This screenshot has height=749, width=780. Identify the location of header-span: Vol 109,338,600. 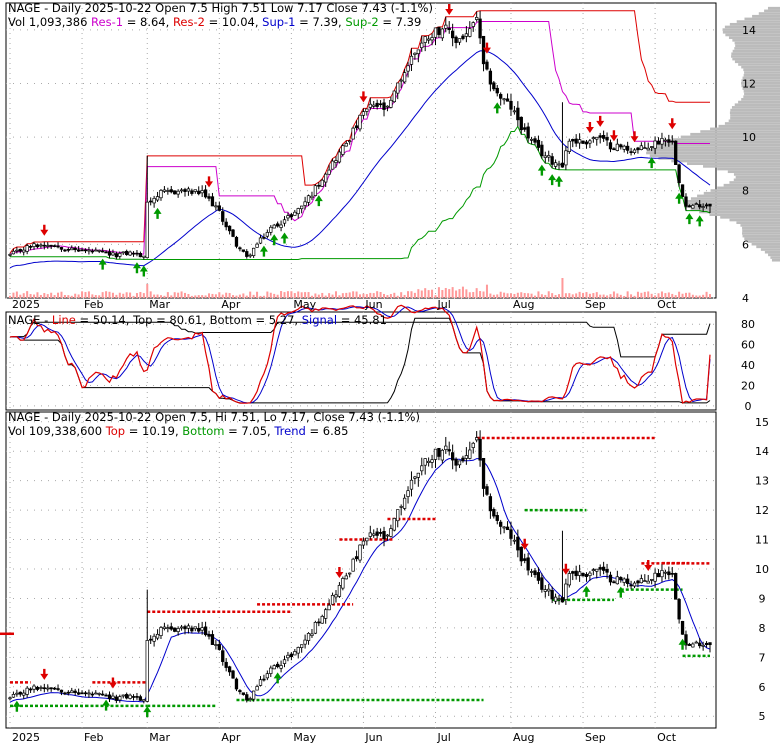
(57, 431).